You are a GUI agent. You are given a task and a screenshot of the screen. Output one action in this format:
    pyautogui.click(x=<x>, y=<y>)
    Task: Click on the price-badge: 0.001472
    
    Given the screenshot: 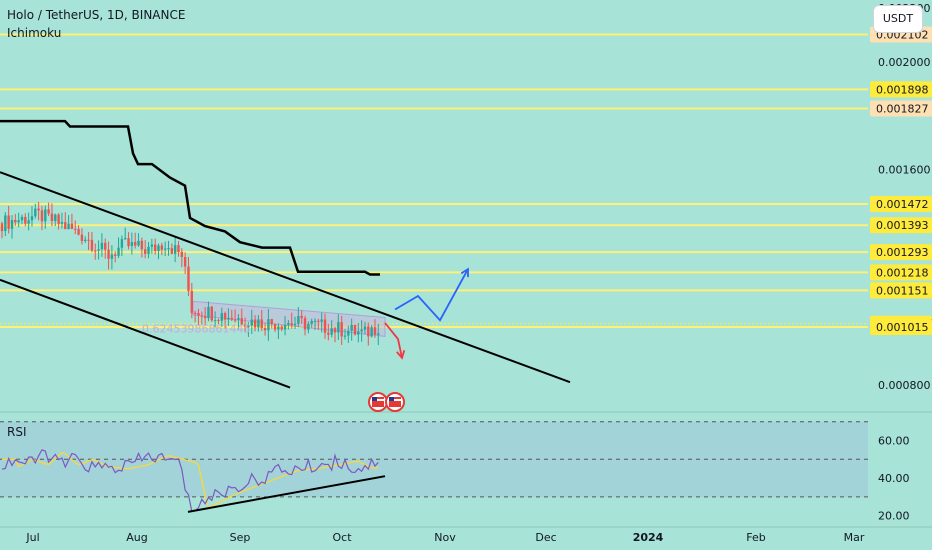 What is the action you would take?
    pyautogui.click(x=901, y=203)
    